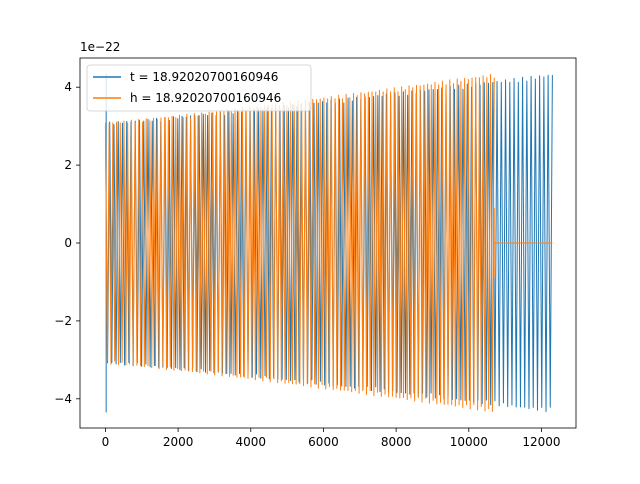  What do you see at coordinates (63, 321) in the screenshot?
I see `y-tick-label: −2` at bounding box center [63, 321].